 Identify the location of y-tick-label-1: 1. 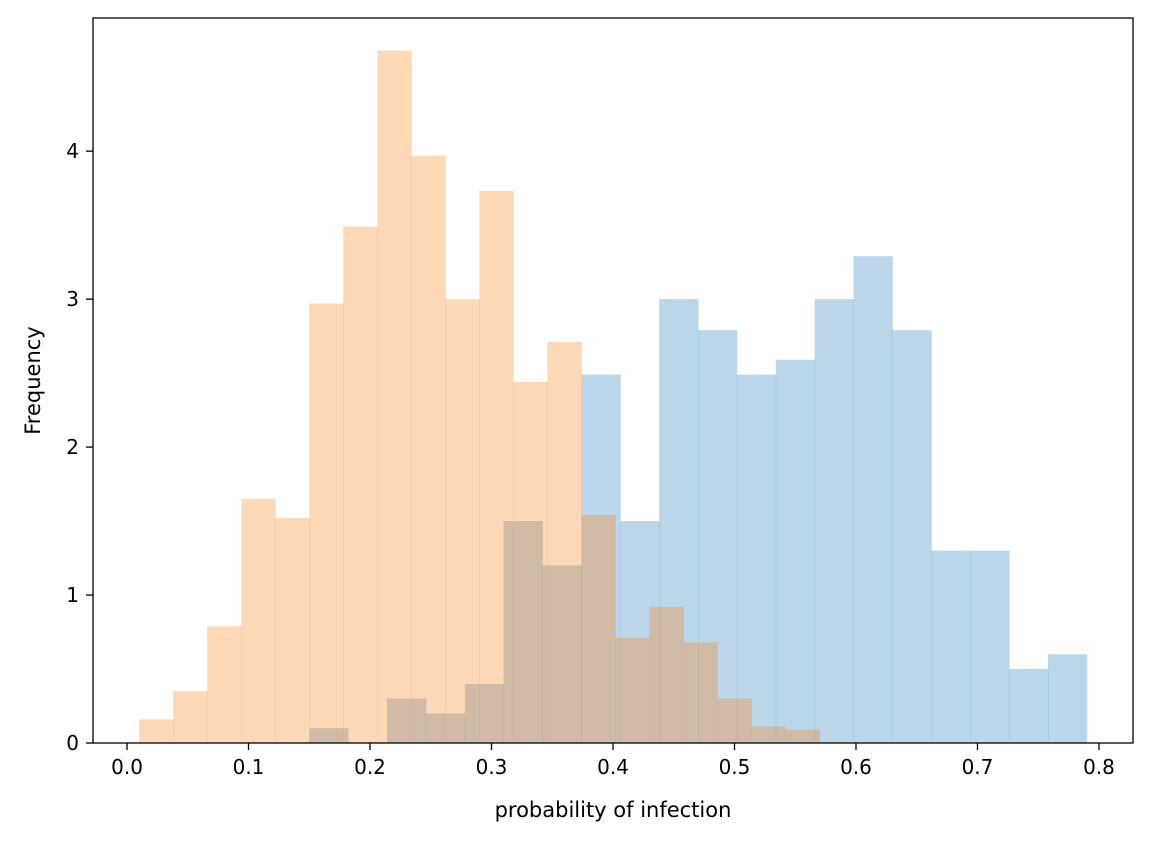
(72, 595).